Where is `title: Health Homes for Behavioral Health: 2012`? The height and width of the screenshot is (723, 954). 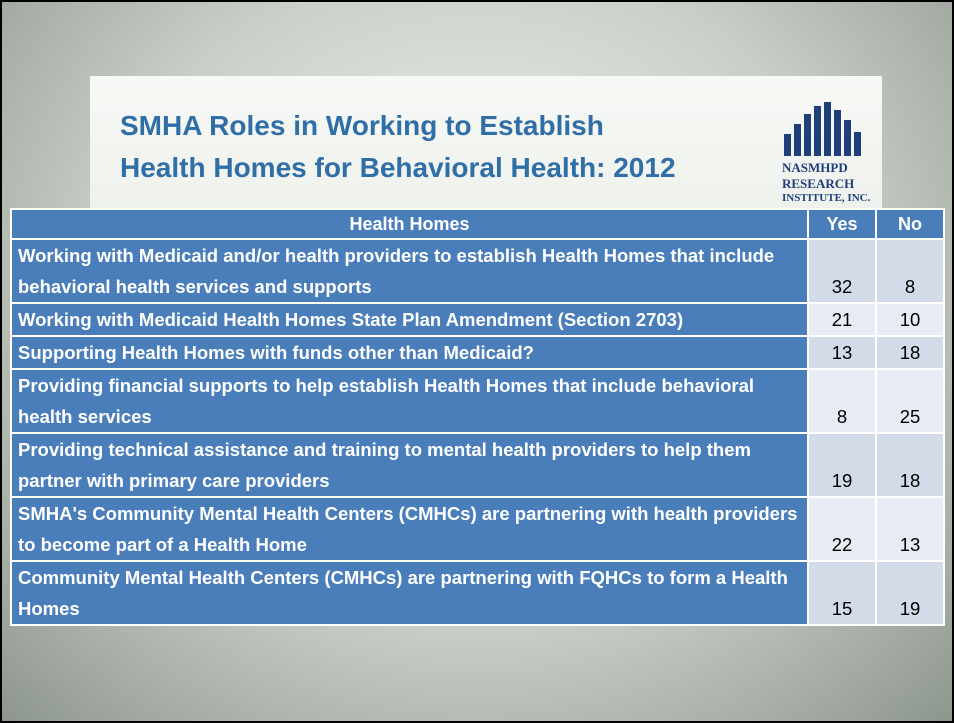 title: Health Homes for Behavioral Health: 2012 is located at coordinates (398, 167).